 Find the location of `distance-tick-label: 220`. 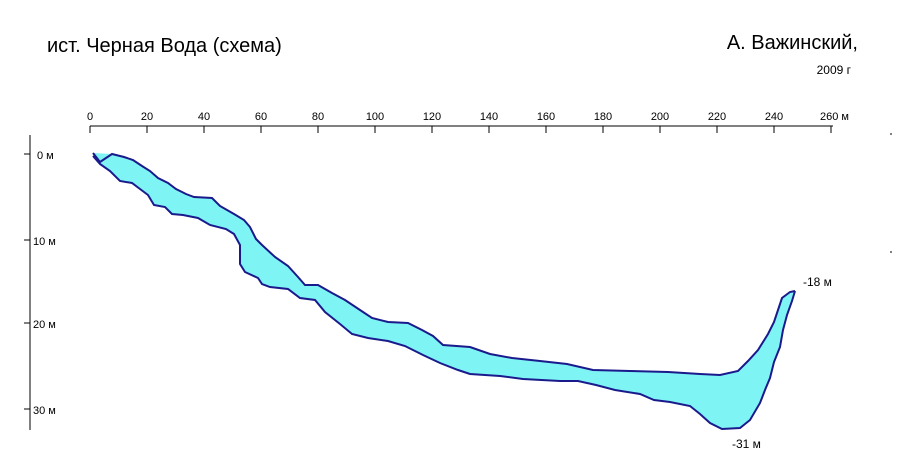

distance-tick-label: 220 is located at coordinates (717, 117).